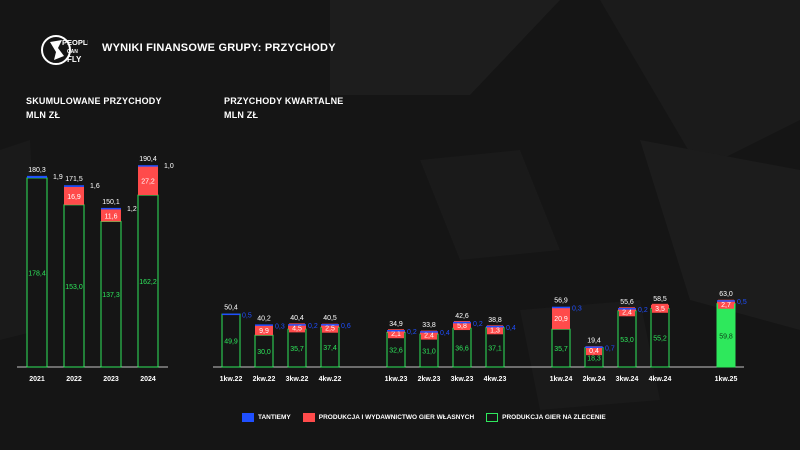  Describe the element at coordinates (627, 379) in the screenshot. I see `category-label-3kw.24: 3kw.24` at that location.